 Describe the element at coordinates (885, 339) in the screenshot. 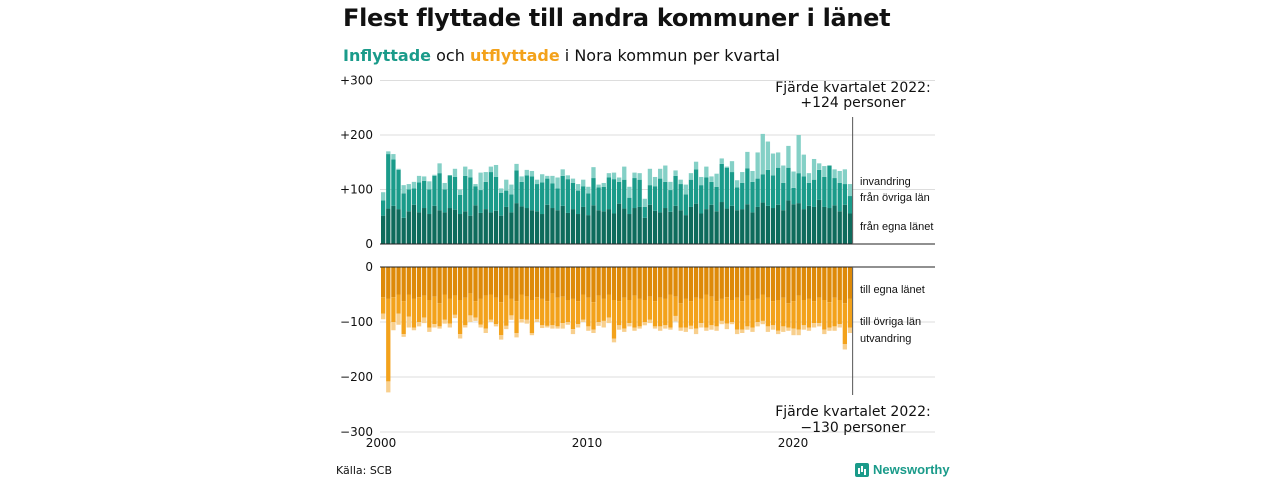

I see `label-utvandring: utvandring` at that location.